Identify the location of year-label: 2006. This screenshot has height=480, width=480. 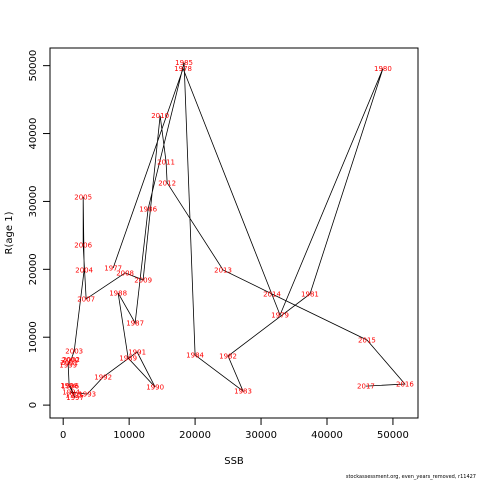
(83, 245).